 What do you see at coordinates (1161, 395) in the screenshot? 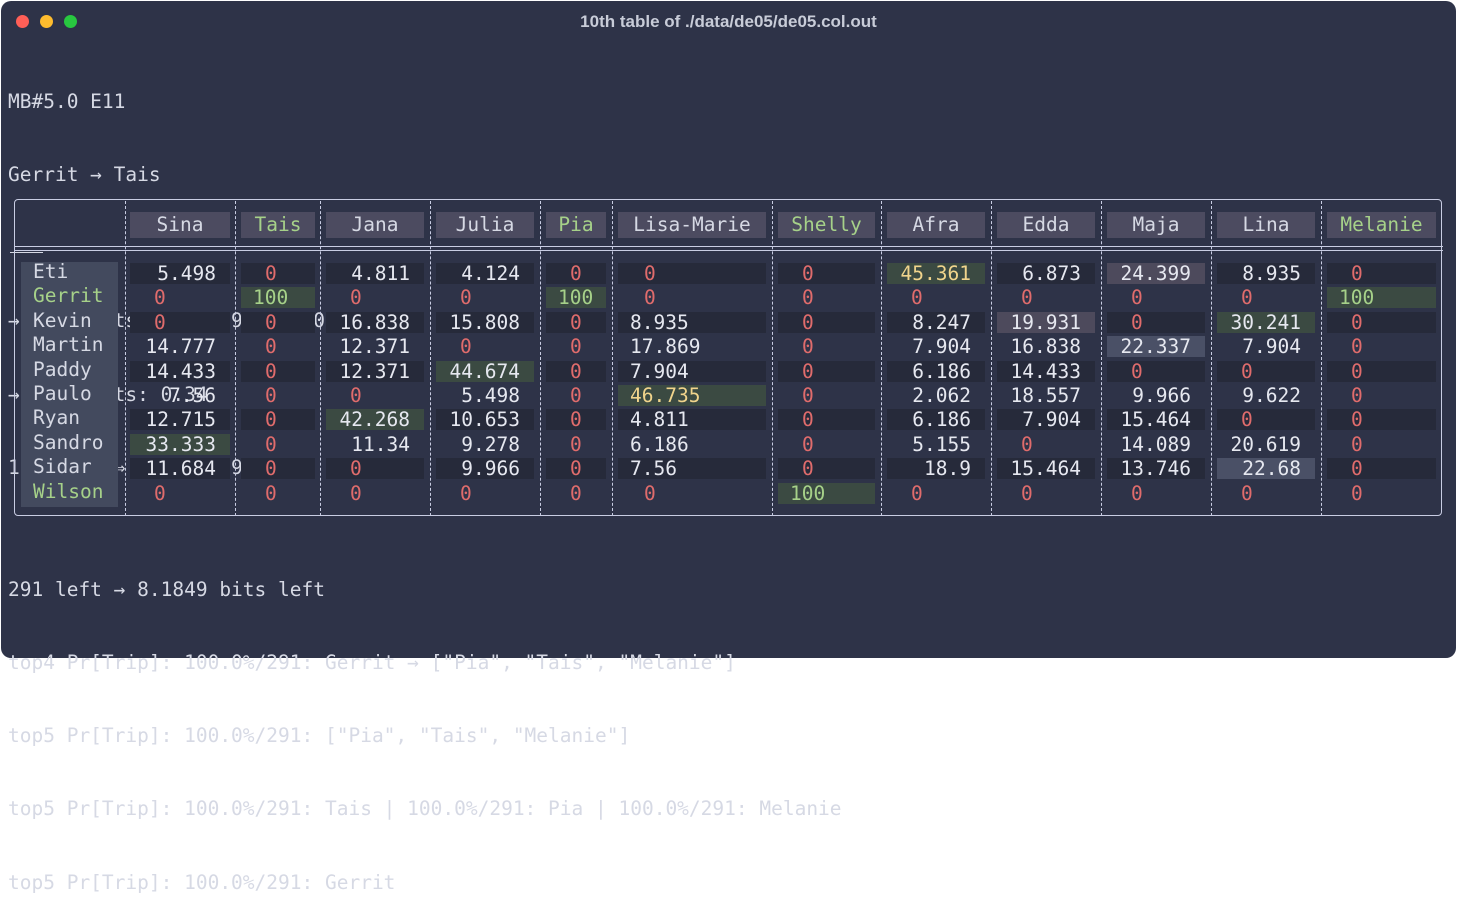
I see `table-cell: 9.966` at bounding box center [1161, 395].